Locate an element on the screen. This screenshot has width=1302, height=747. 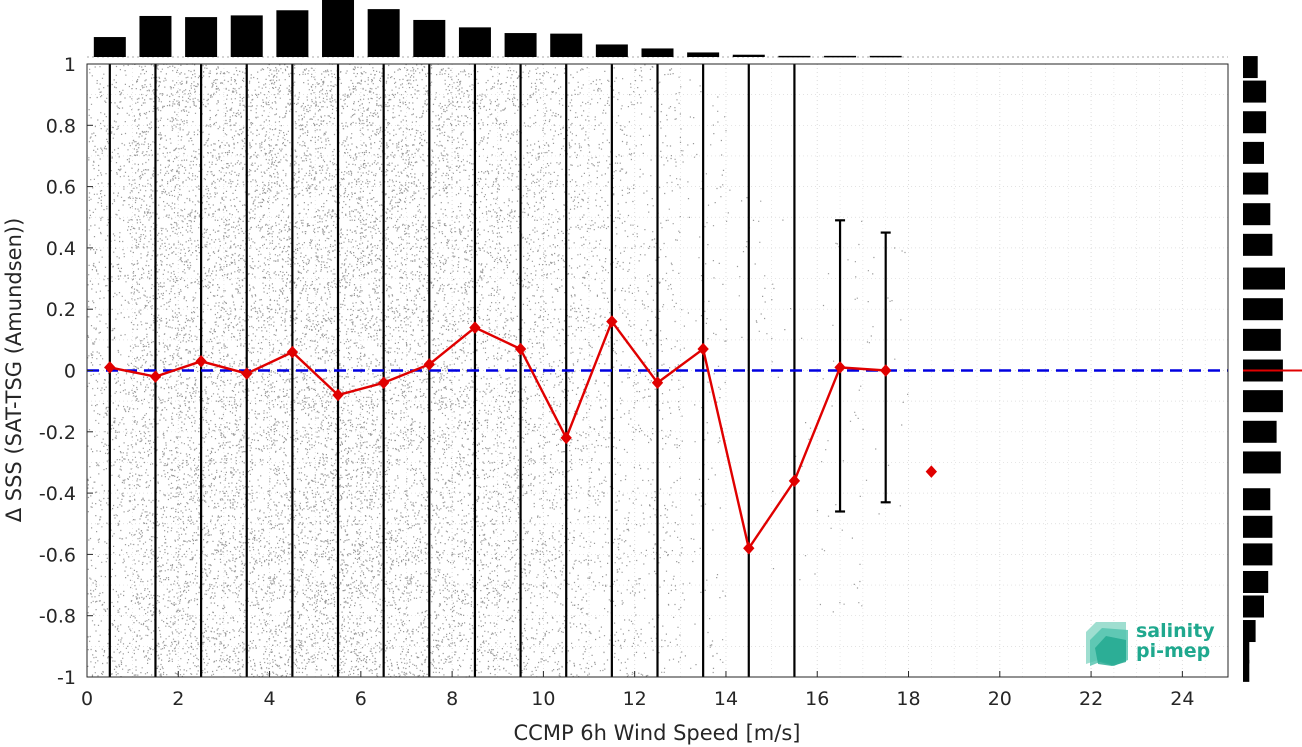
x-axis-title: CCMP 6h Wind Speed [m/s] is located at coordinates (657, 733).